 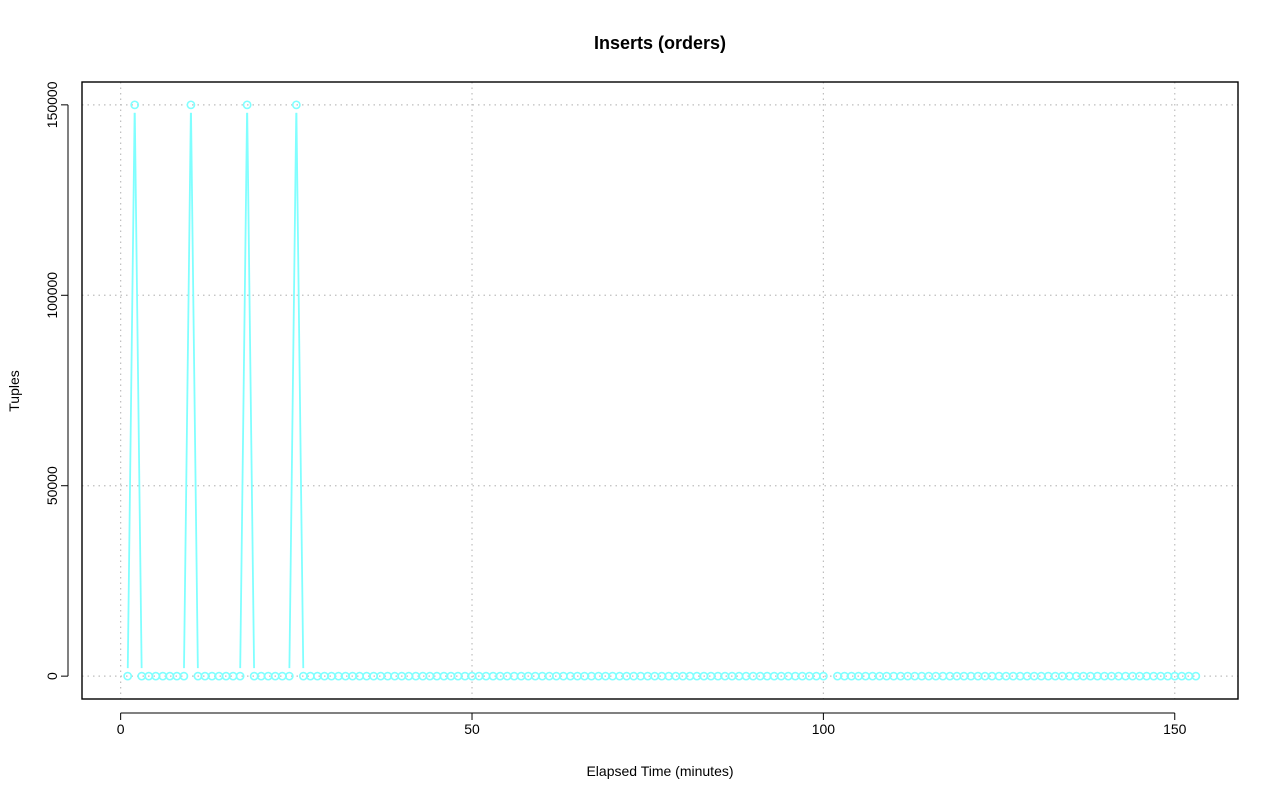 What do you see at coordinates (660, 43) in the screenshot?
I see `chart-title: Inserts (orders)` at bounding box center [660, 43].